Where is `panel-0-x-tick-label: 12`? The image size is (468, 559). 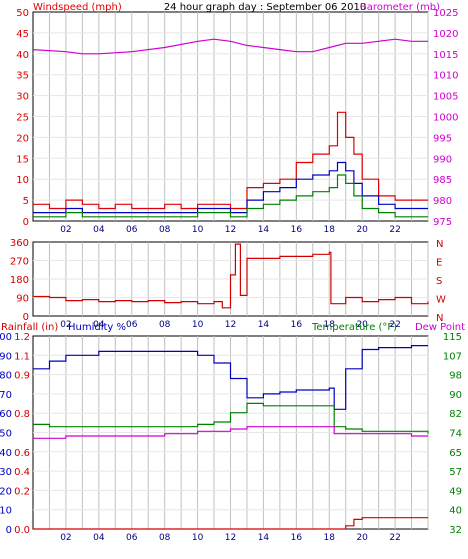
panel-0-x-tick-label: 12 is located at coordinates (230, 230).